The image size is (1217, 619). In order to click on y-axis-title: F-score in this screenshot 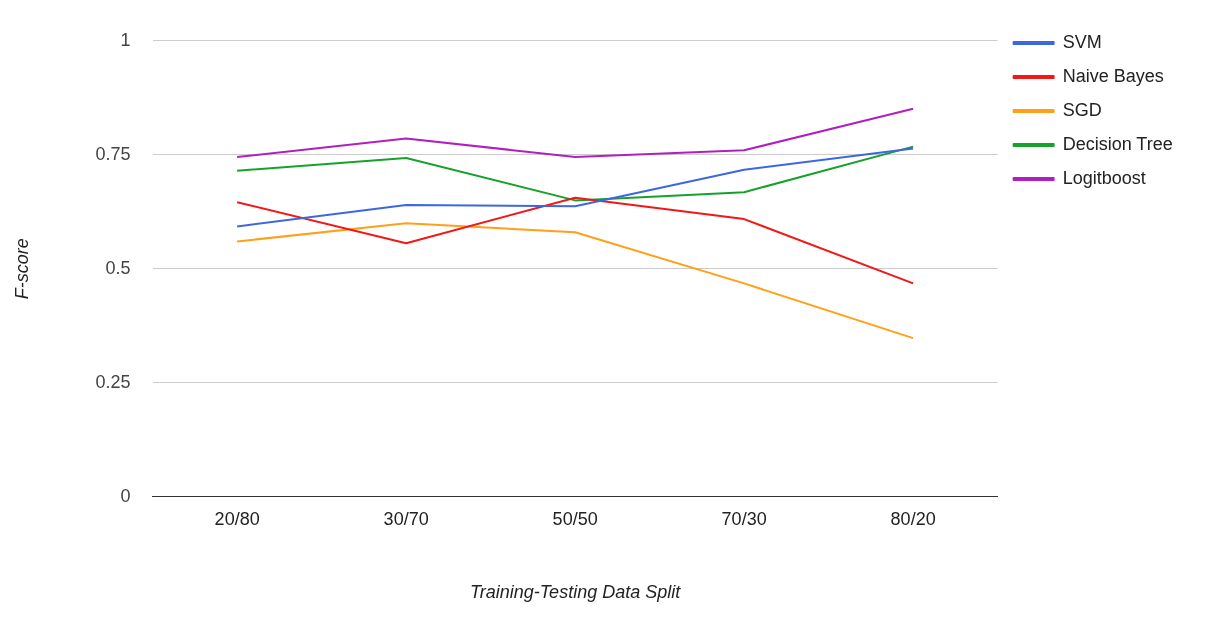, I will do `click(21, 269)`.